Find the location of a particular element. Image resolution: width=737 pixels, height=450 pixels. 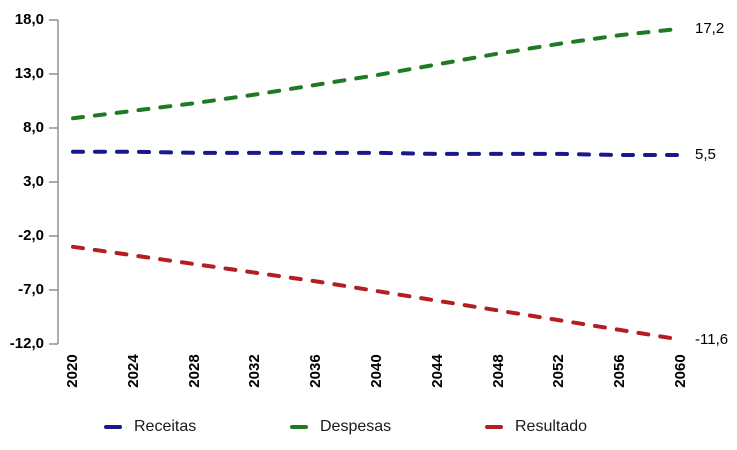

legend-label-despesas: Despesas is located at coordinates (356, 426).